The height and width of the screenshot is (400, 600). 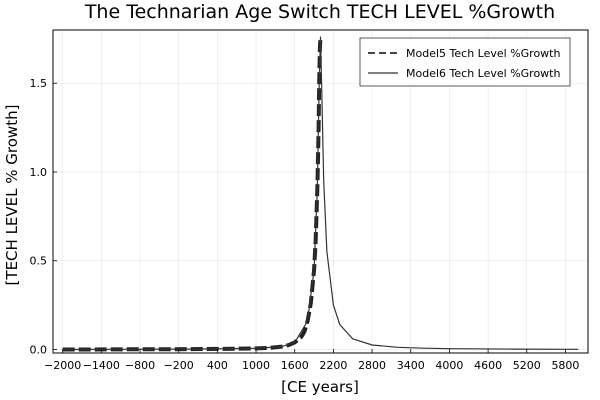 What do you see at coordinates (101, 365) in the screenshot?
I see `x-tick-label: −1400` at bounding box center [101, 365].